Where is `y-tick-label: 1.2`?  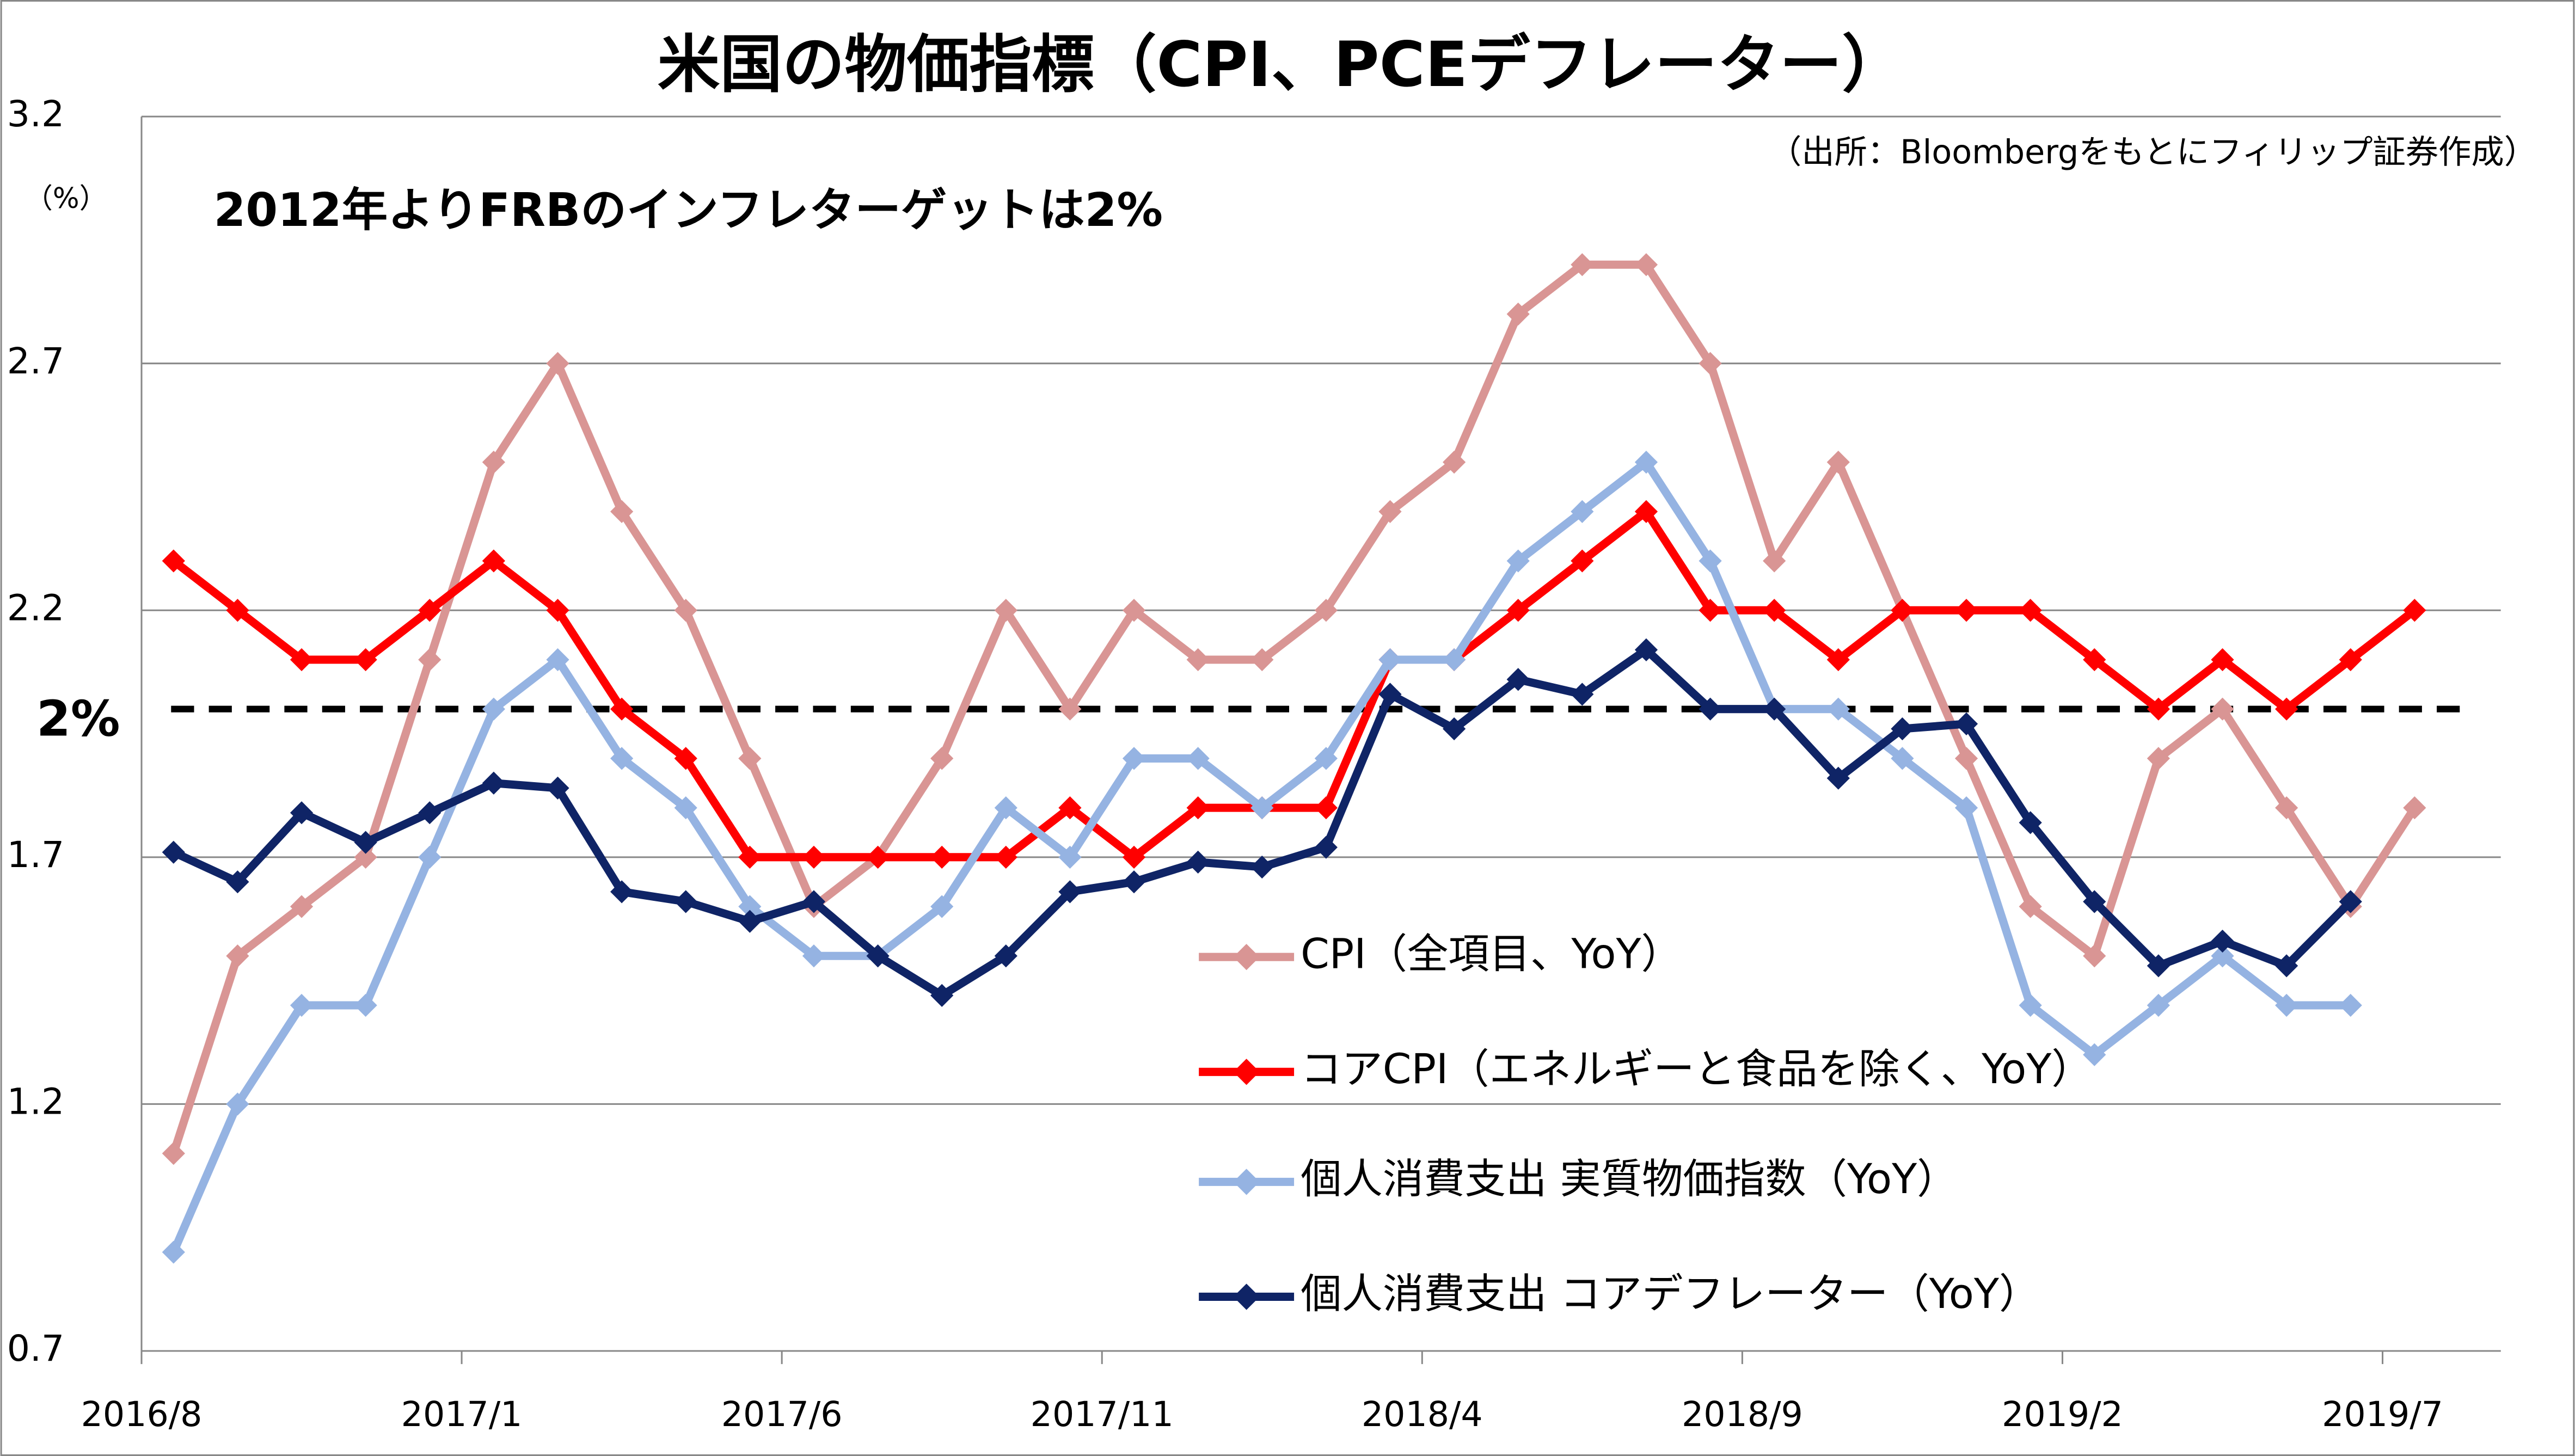 y-tick-label: 1.2 is located at coordinates (35, 1101).